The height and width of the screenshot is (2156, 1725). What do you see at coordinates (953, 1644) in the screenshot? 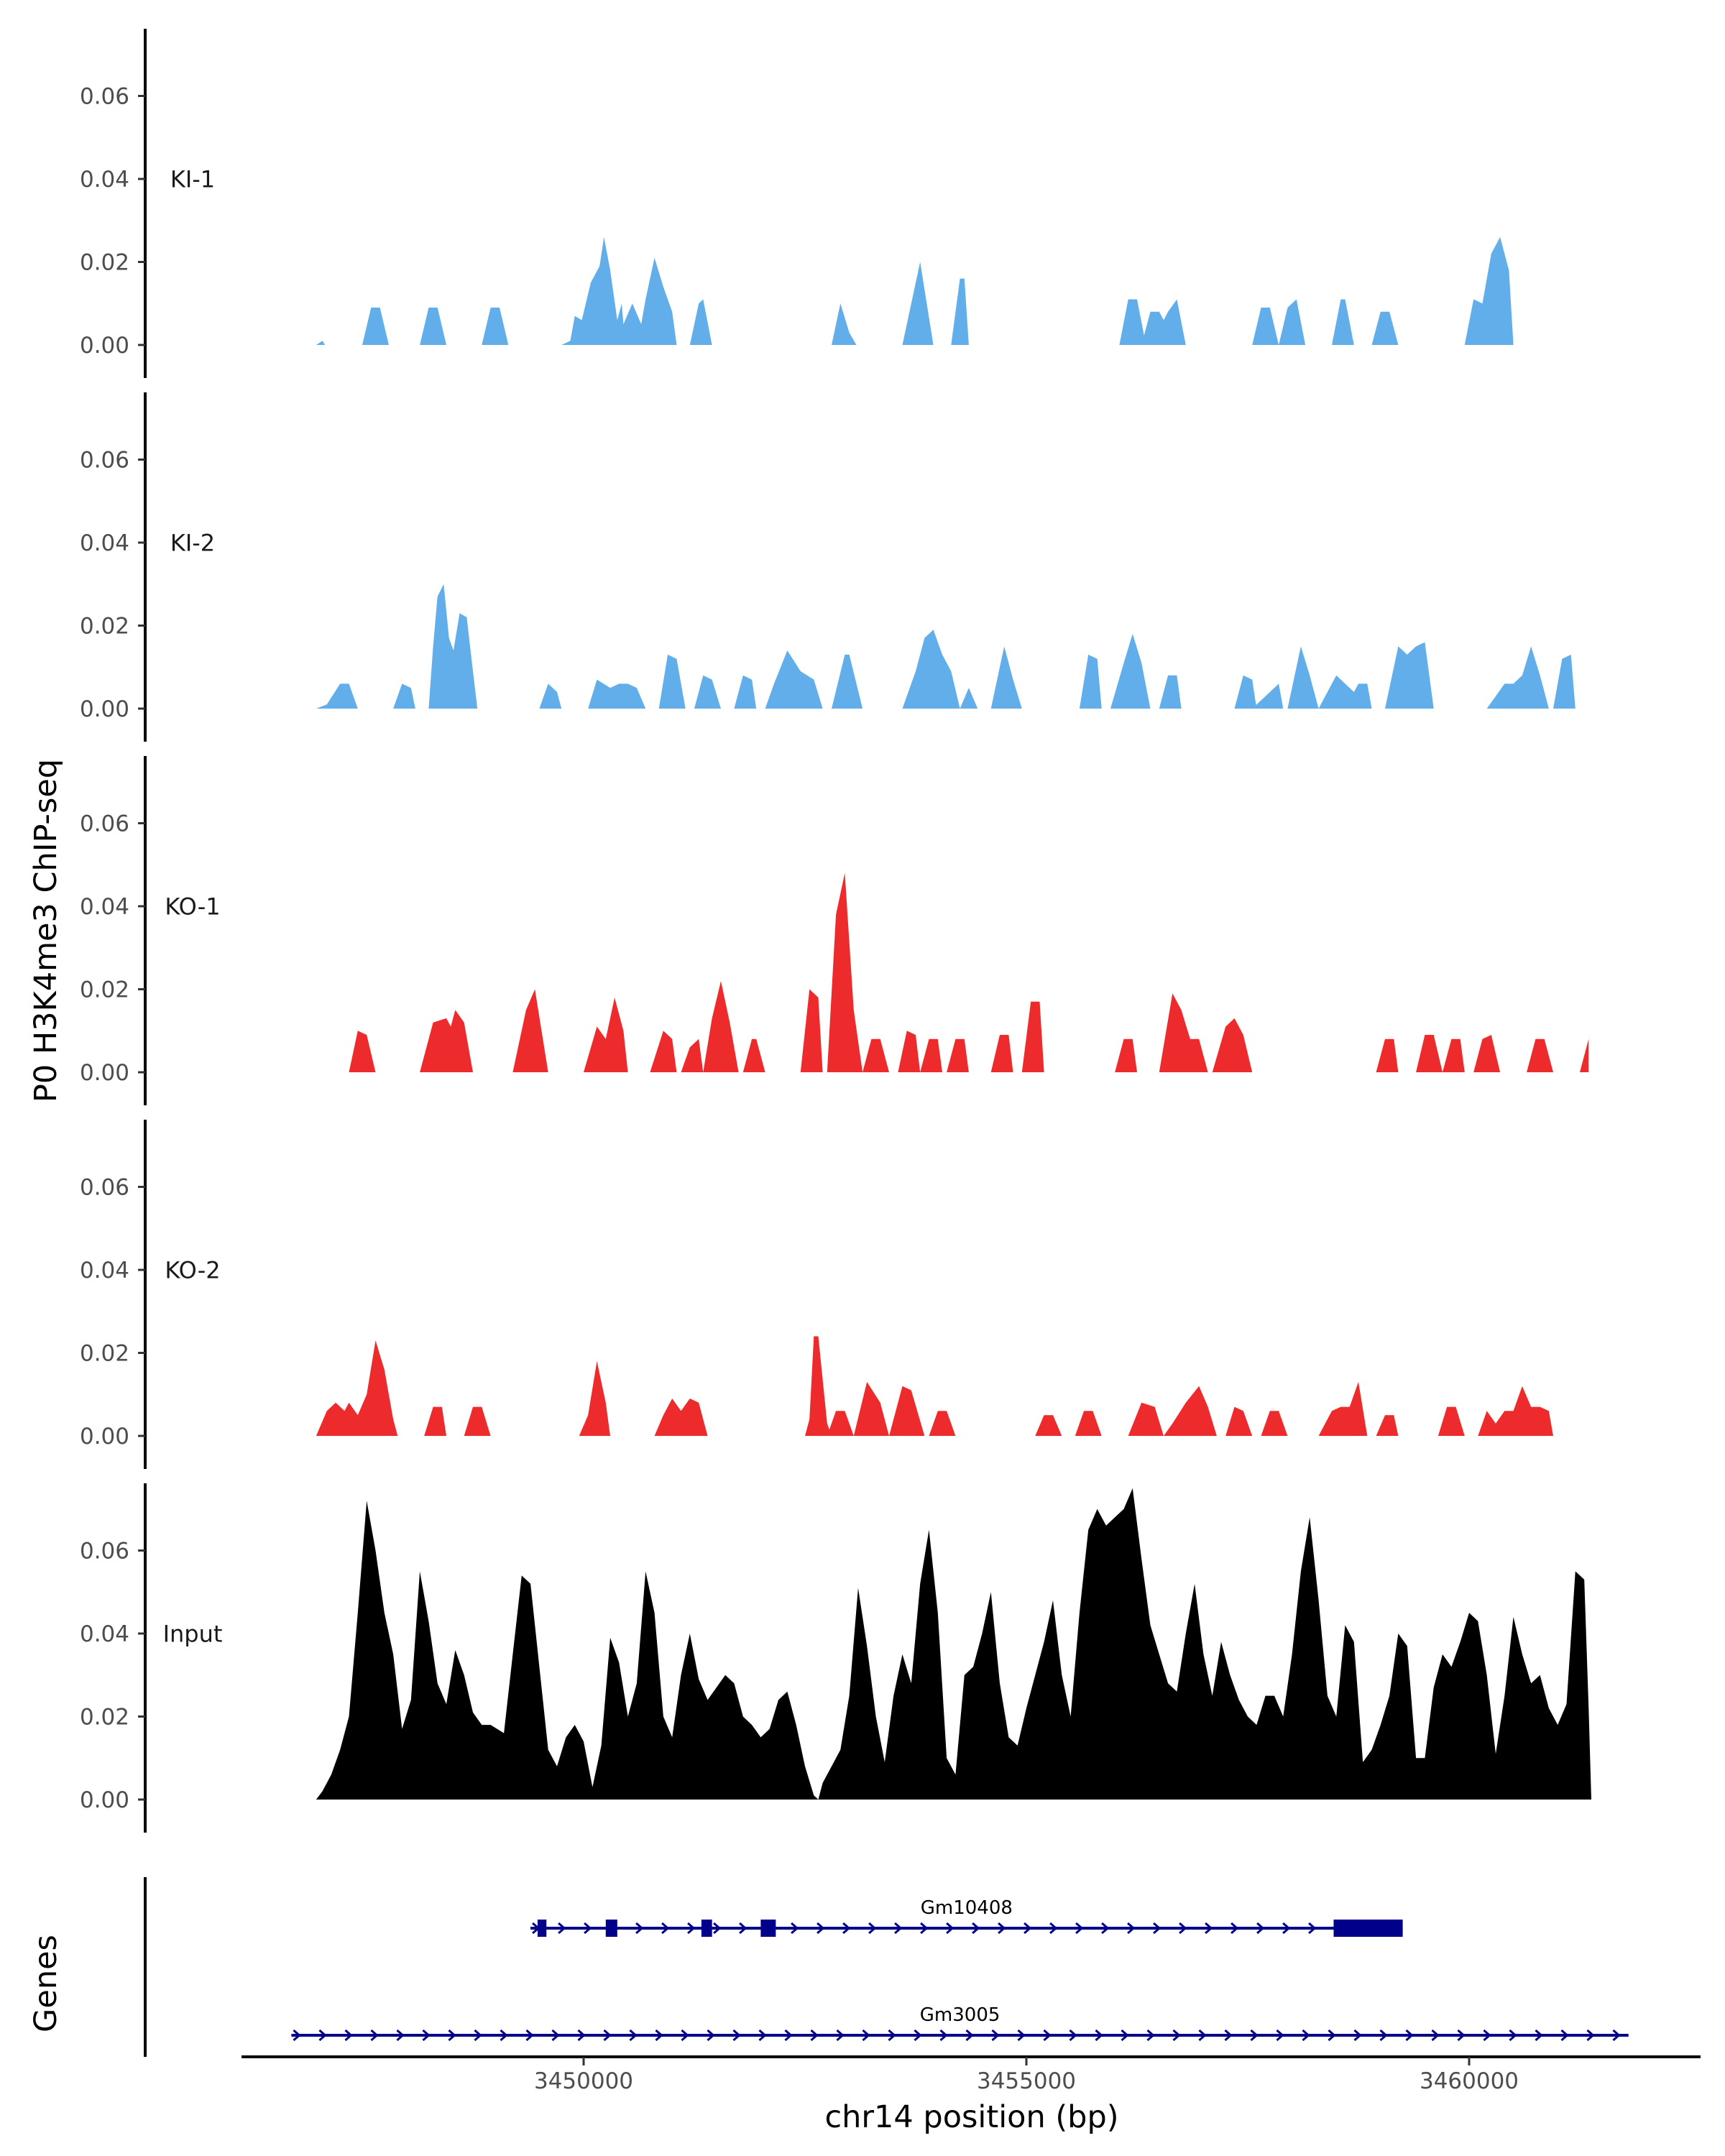
I see `signal-area-input` at bounding box center [953, 1644].